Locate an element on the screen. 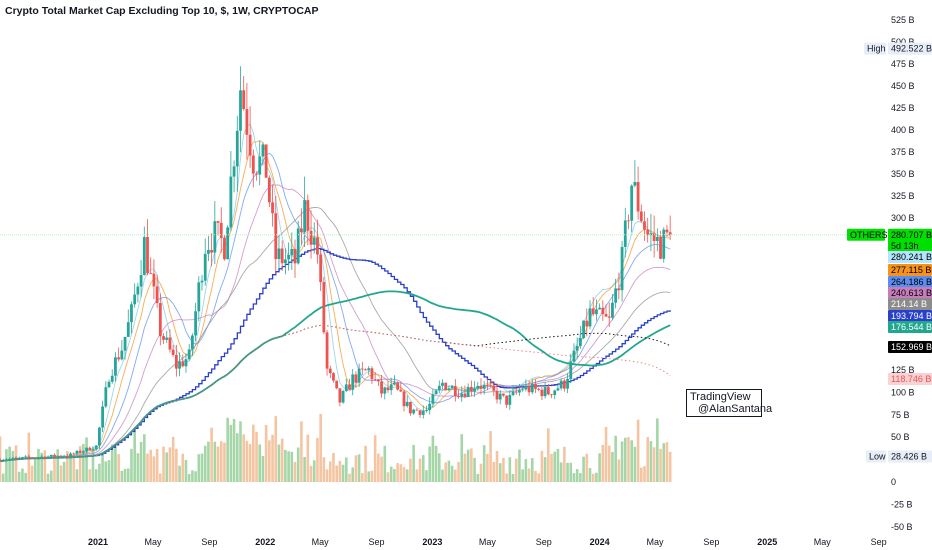 This screenshot has width=932, height=550. ma-value-3-bg is located at coordinates (910, 282).